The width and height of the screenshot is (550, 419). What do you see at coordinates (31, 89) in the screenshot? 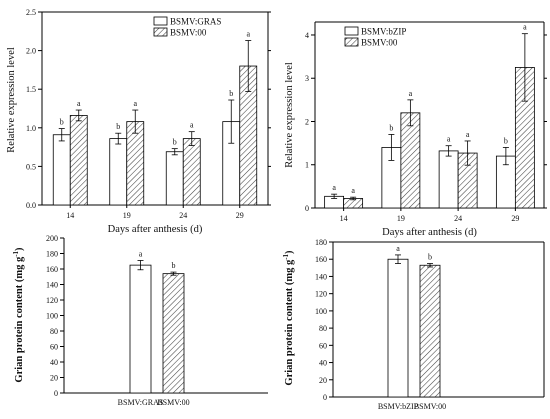
I see `y-tick-label: 1.5` at bounding box center [31, 89].